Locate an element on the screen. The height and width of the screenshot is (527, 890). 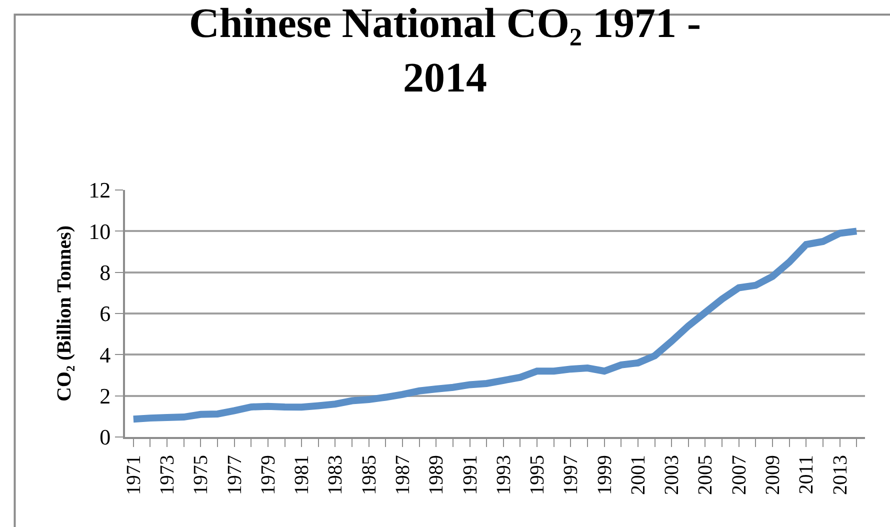
y-tick-label: 2 is located at coordinates (105, 396).